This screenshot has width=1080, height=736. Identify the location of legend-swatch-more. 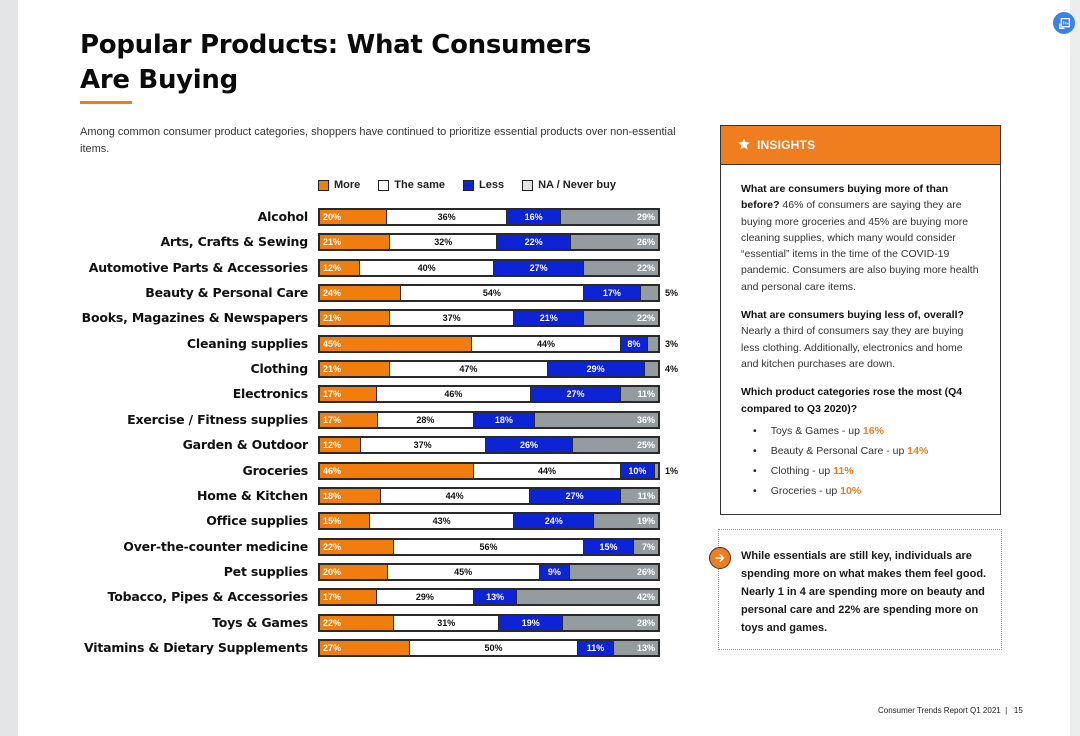
(323, 185).